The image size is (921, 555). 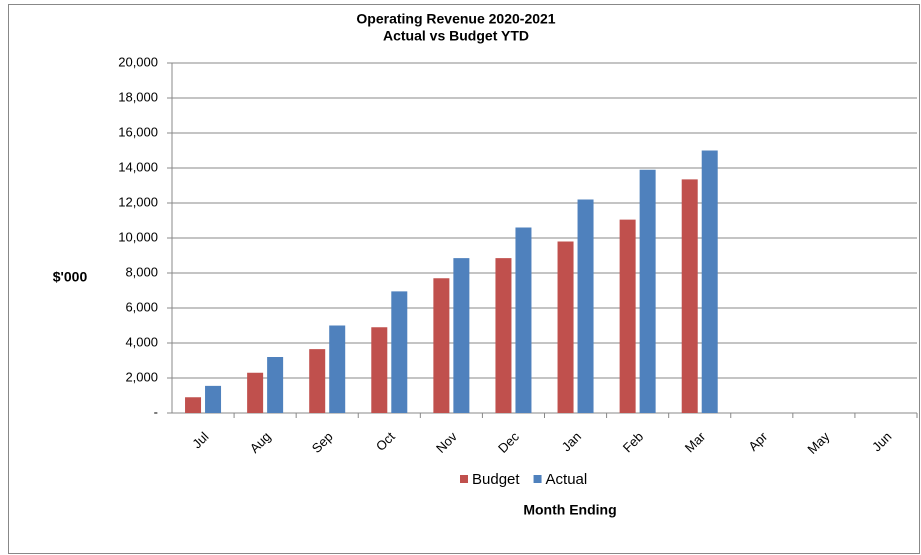 I want to click on y-tick-label: 8,000, so click(x=141, y=271).